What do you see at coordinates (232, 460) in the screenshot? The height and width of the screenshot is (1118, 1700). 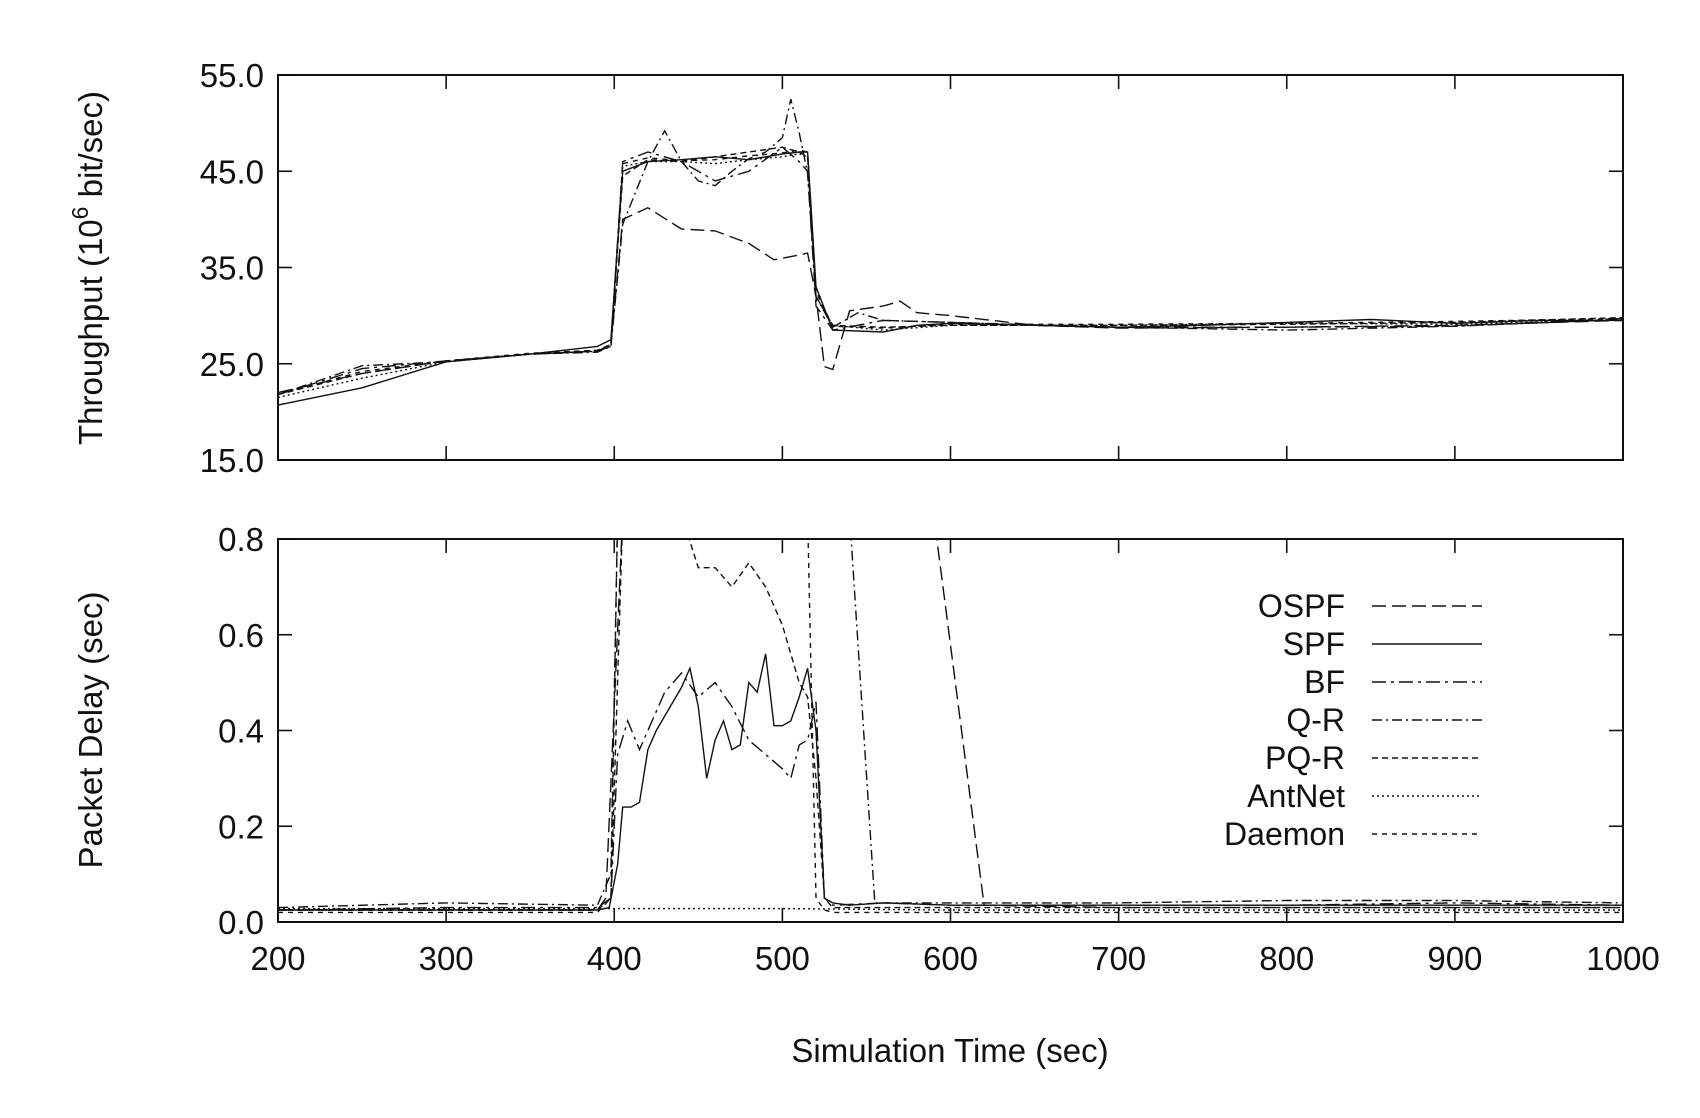 I see `throughput-y-tick-label: 15.0` at bounding box center [232, 460].